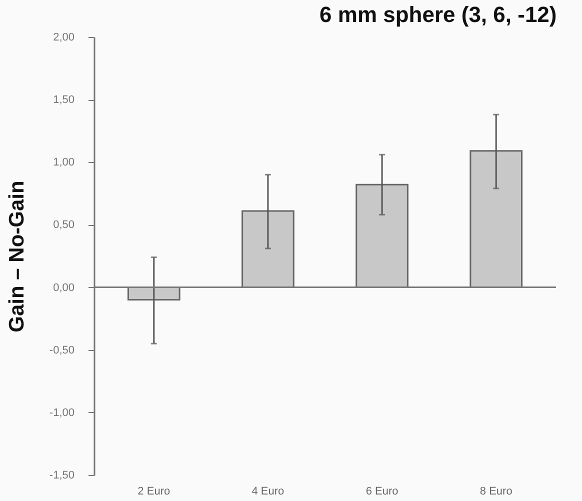 The height and width of the screenshot is (501, 582). I want to click on y-tick-label: -1,50, so click(61, 476).